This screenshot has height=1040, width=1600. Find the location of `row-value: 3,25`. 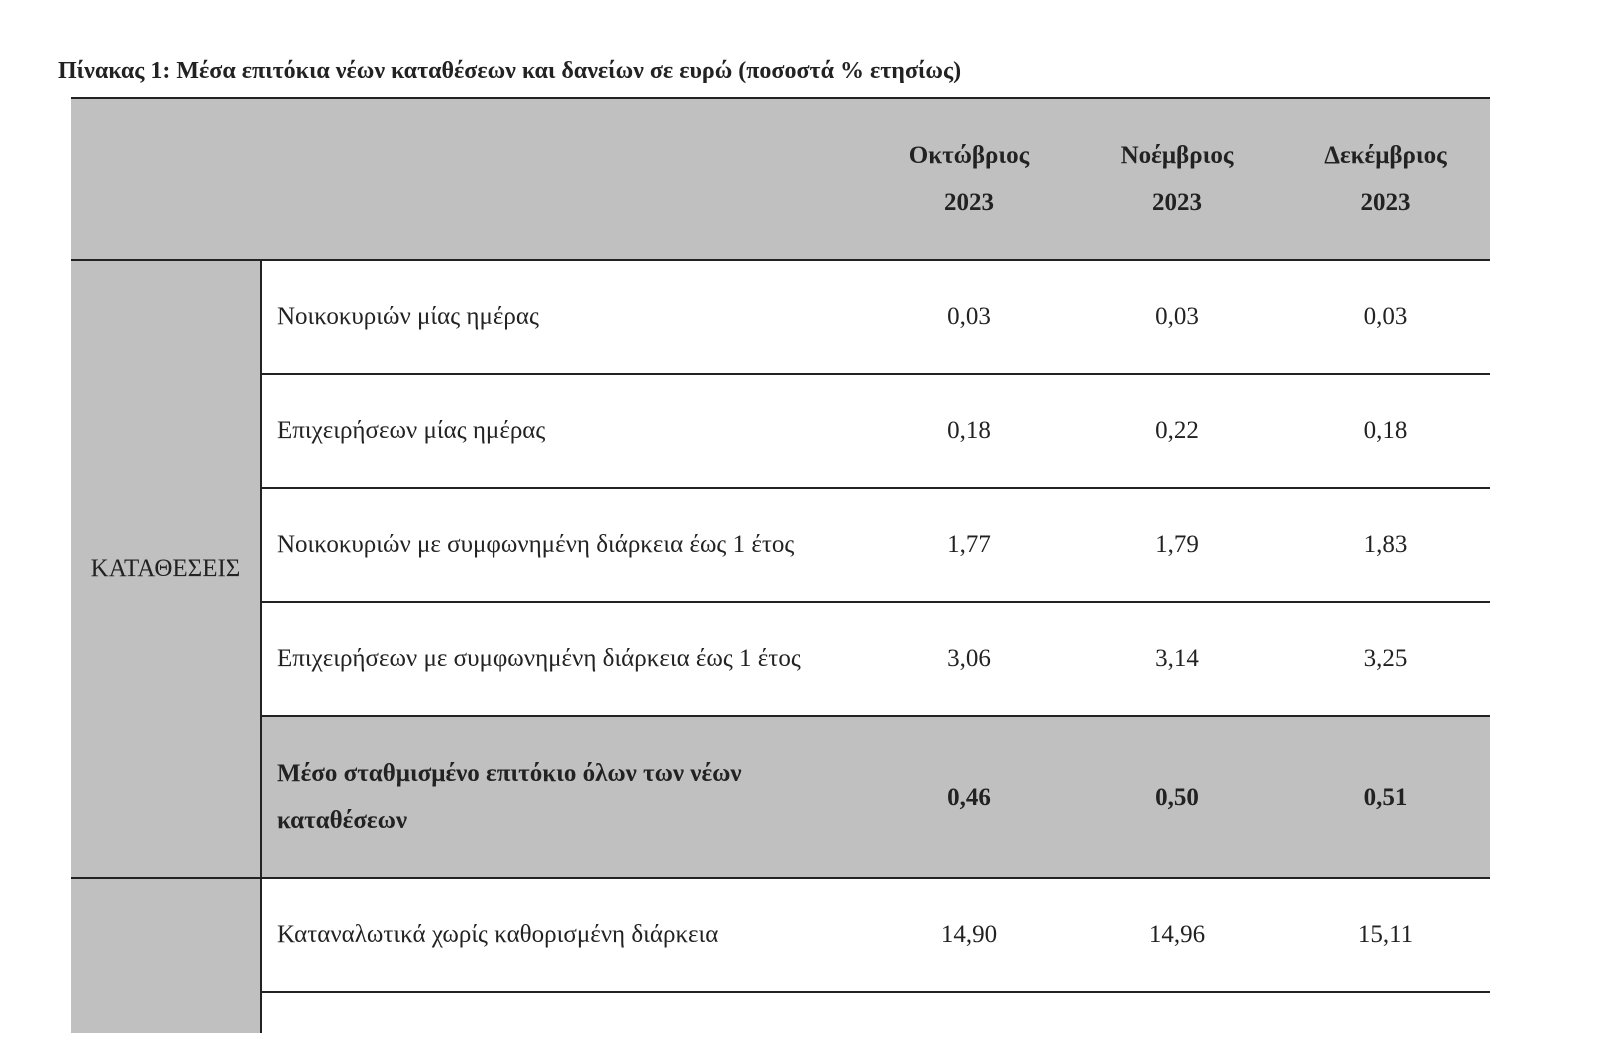

row-value: 3,25 is located at coordinates (1385, 658).